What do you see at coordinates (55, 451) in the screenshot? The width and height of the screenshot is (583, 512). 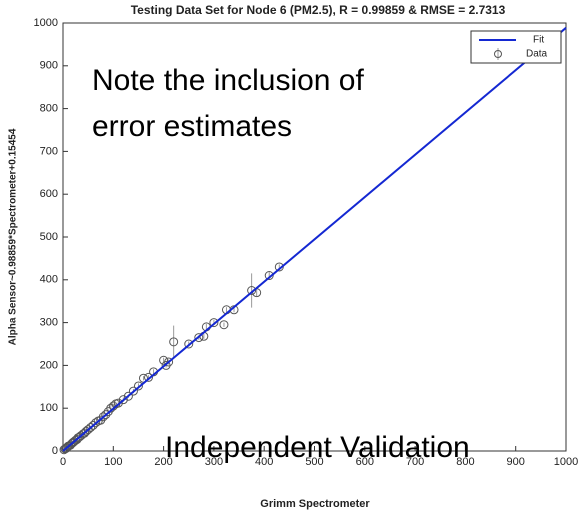 I see `y-tick-label: 0` at bounding box center [55, 451].